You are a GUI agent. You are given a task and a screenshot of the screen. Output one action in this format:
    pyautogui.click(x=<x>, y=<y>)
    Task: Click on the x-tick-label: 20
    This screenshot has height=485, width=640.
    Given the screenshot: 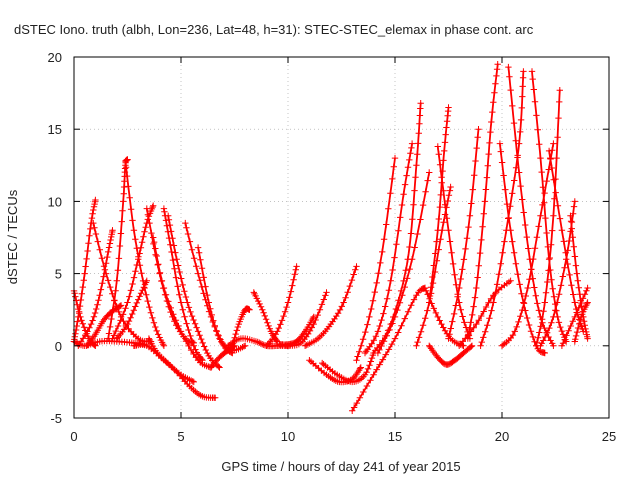 What is the action you would take?
    pyautogui.click(x=502, y=436)
    